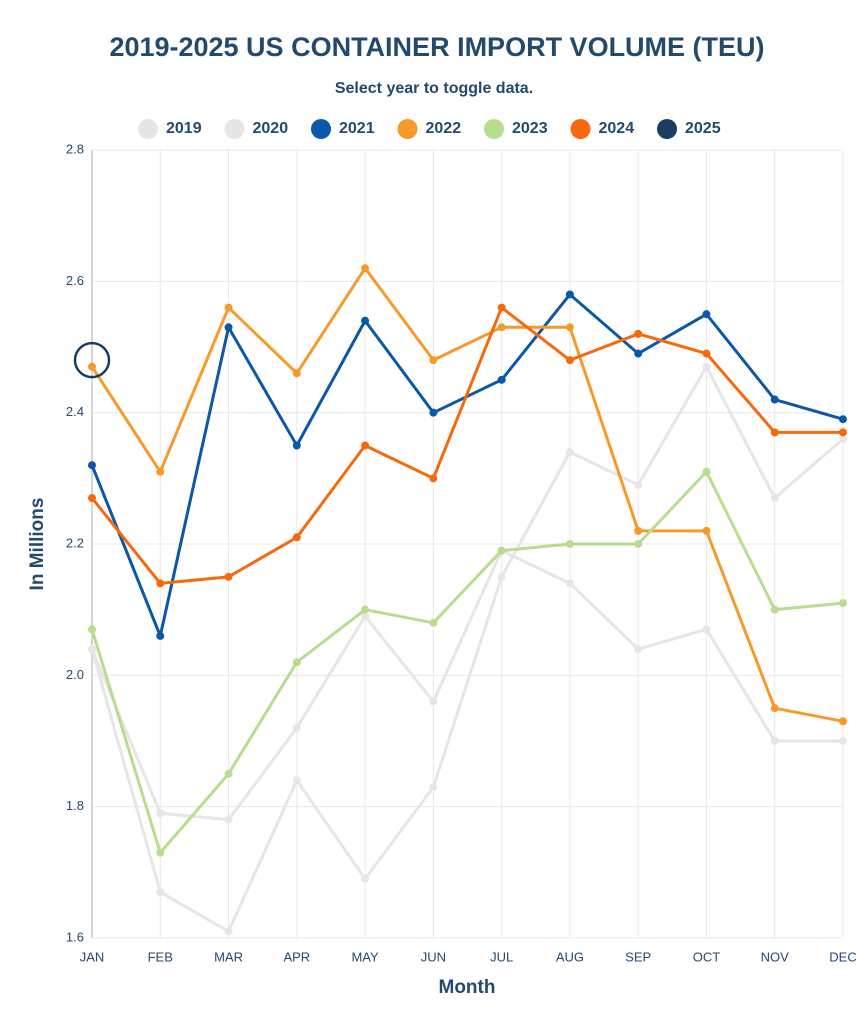 This screenshot has height=1028, width=867. What do you see at coordinates (92, 956) in the screenshot?
I see `x-tick-label: JAN` at bounding box center [92, 956].